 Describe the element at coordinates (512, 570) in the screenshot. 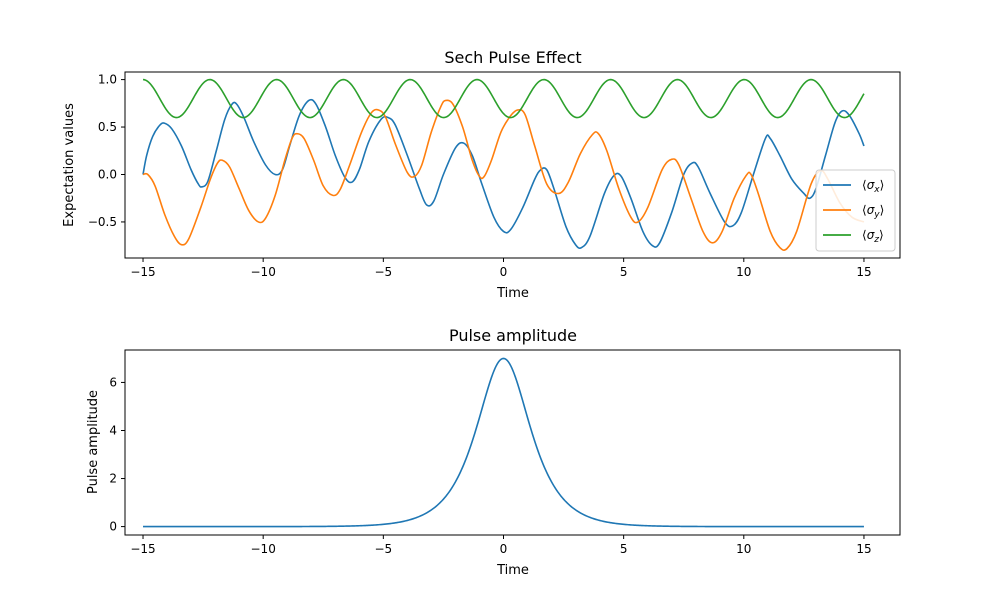

I see `bottom-x-axis-label: Time` at that location.